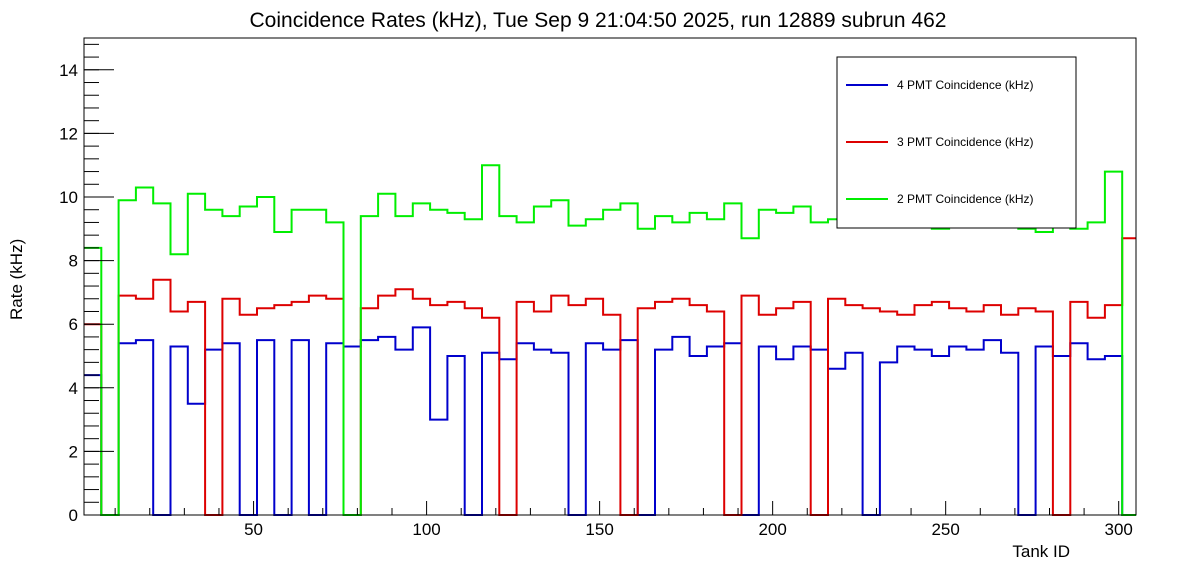 The height and width of the screenshot is (572, 1196). I want to click on legend-label-2: 3 PMT Coincidence (kHz), so click(965, 142).